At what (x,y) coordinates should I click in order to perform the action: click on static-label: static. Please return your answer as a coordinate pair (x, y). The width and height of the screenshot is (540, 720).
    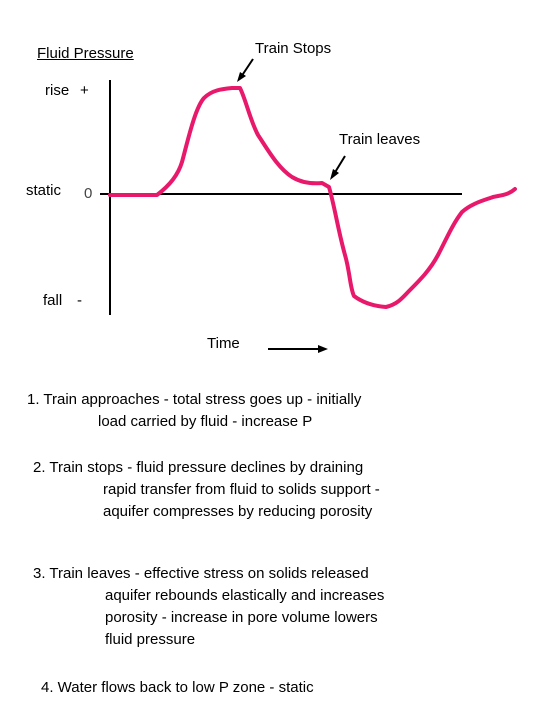
    Looking at the image, I should click on (44, 190).